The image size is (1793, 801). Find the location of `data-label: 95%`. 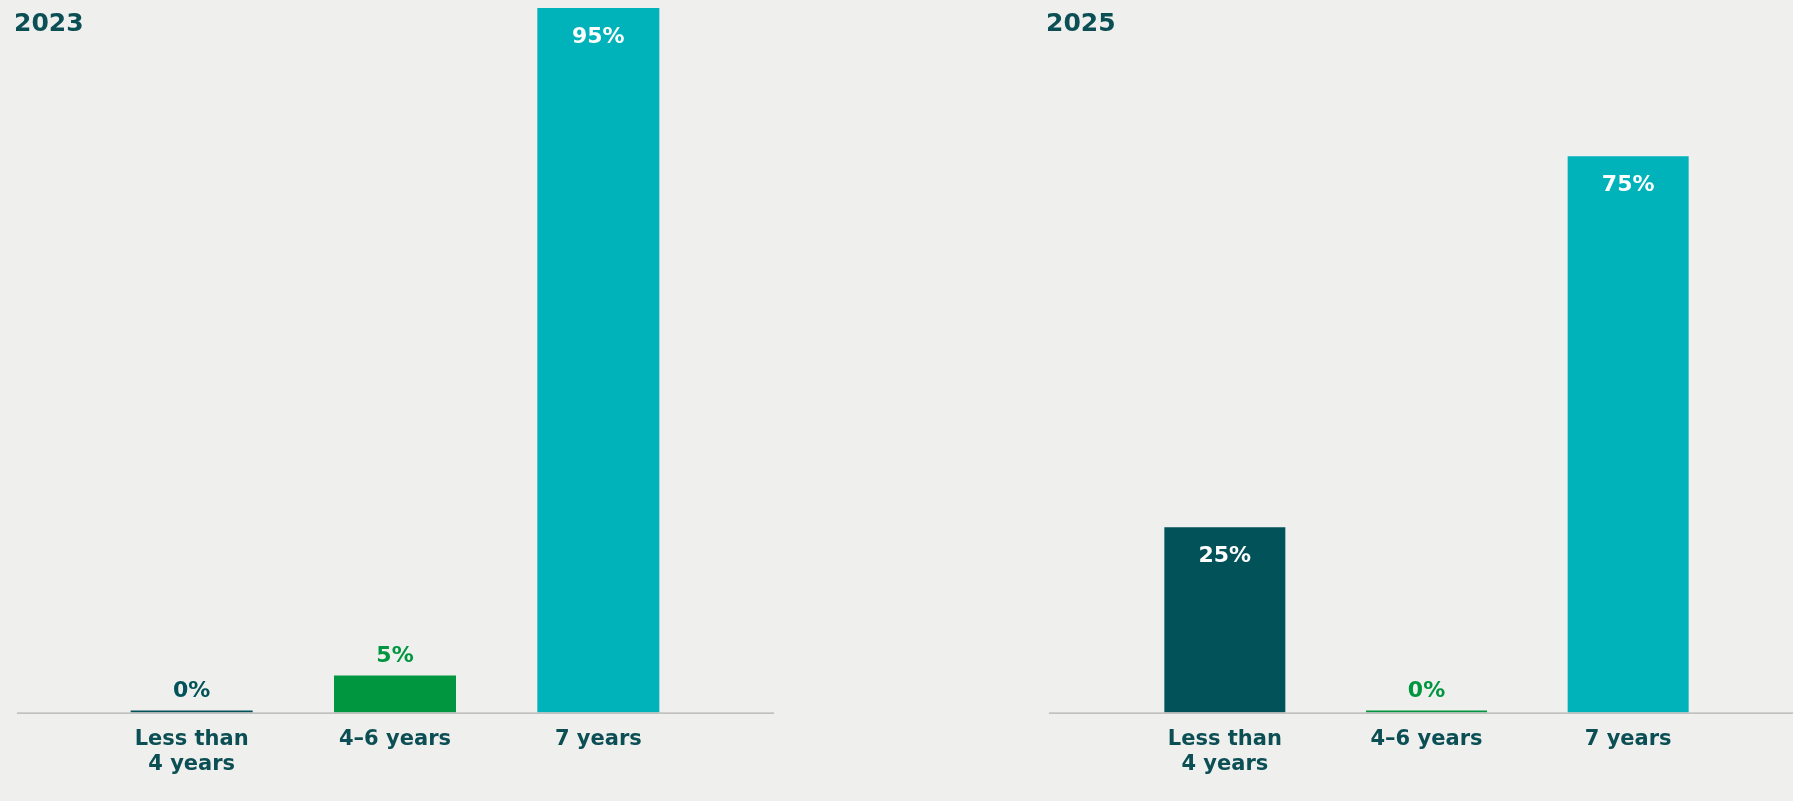

data-label: 95% is located at coordinates (598, 35).